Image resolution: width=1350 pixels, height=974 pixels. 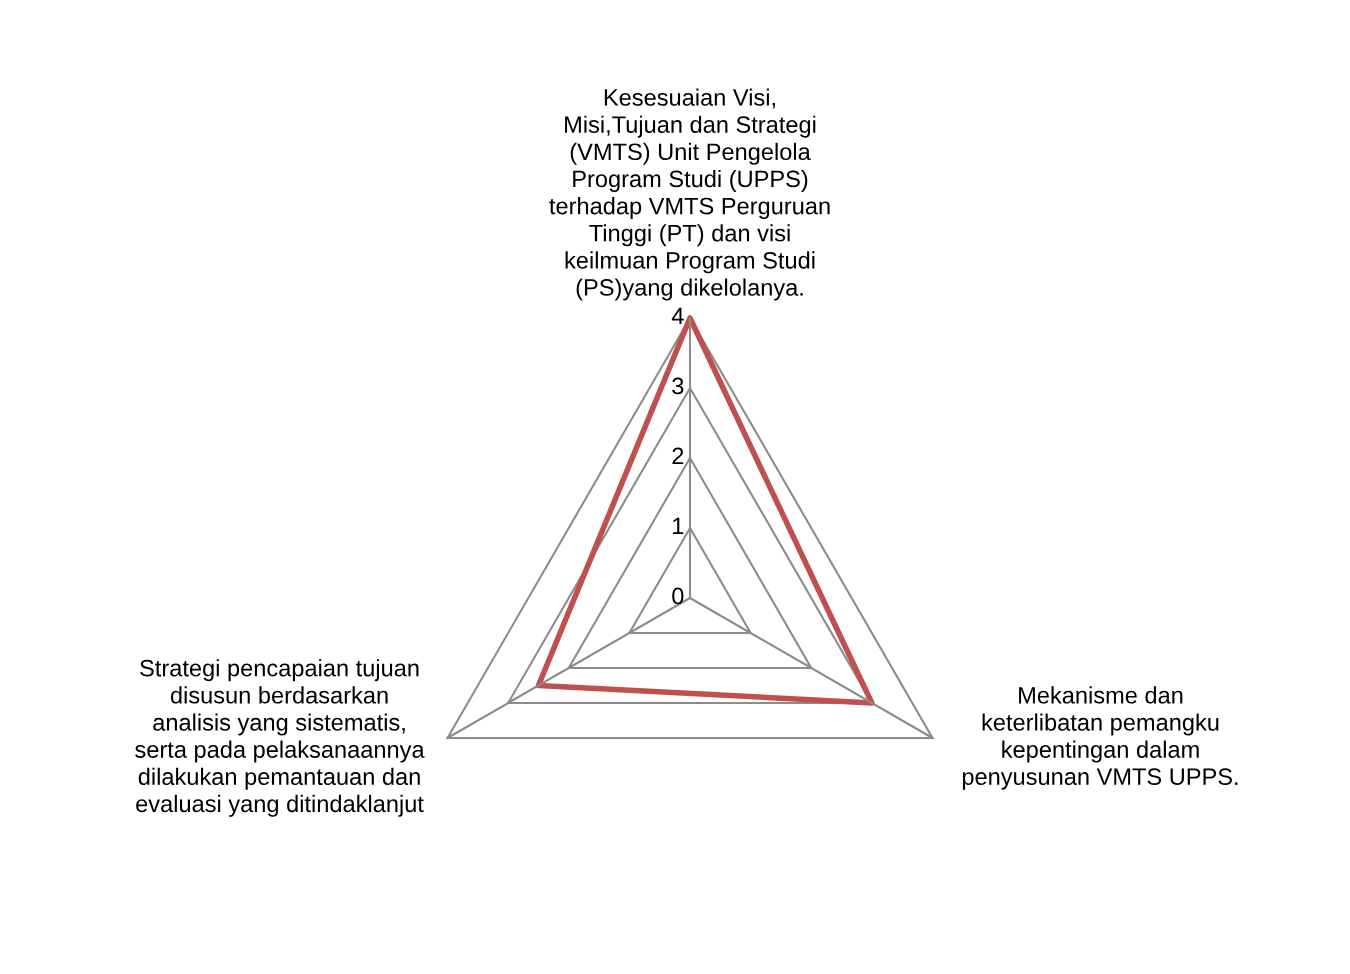 What do you see at coordinates (280, 738) in the screenshot?
I see `spoke-label: Strategi pencapaian tujuan disusun berdasarkan analisis yang sistematis, serta pada pelaksanaannya dilakukan pemantauan dan evaluasi yang ditindaklanjut` at bounding box center [280, 738].